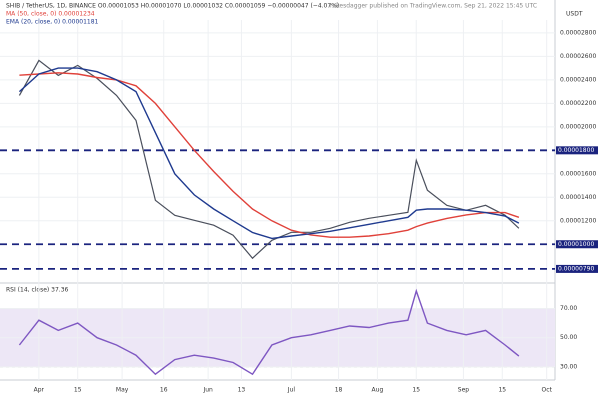 Image resolution: width=600 pixels, height=400 pixels. What do you see at coordinates (207, 390) in the screenshot?
I see `x-tick-label: Jun` at bounding box center [207, 390].